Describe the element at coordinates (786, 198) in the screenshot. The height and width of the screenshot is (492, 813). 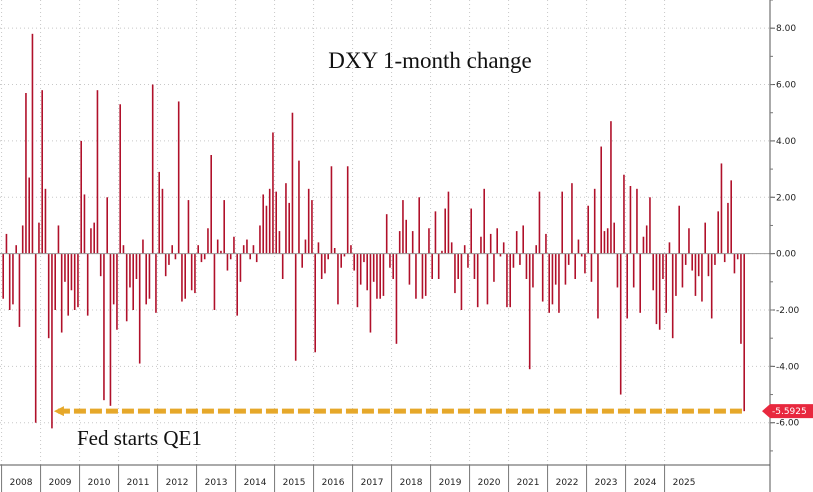
I see `y-tick-label: 2.00` at that location.